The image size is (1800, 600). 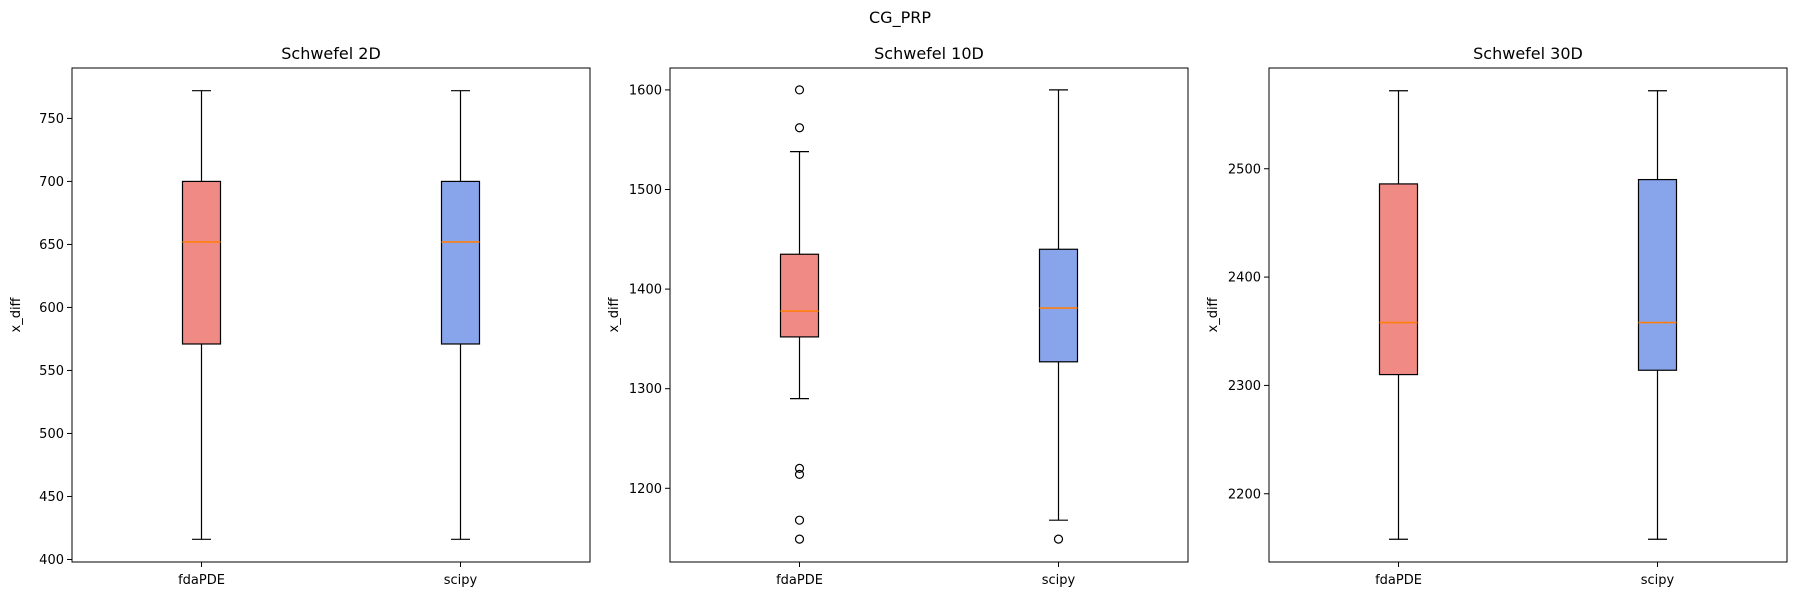 I want to click on y-tick-label: 500, so click(x=51, y=434).